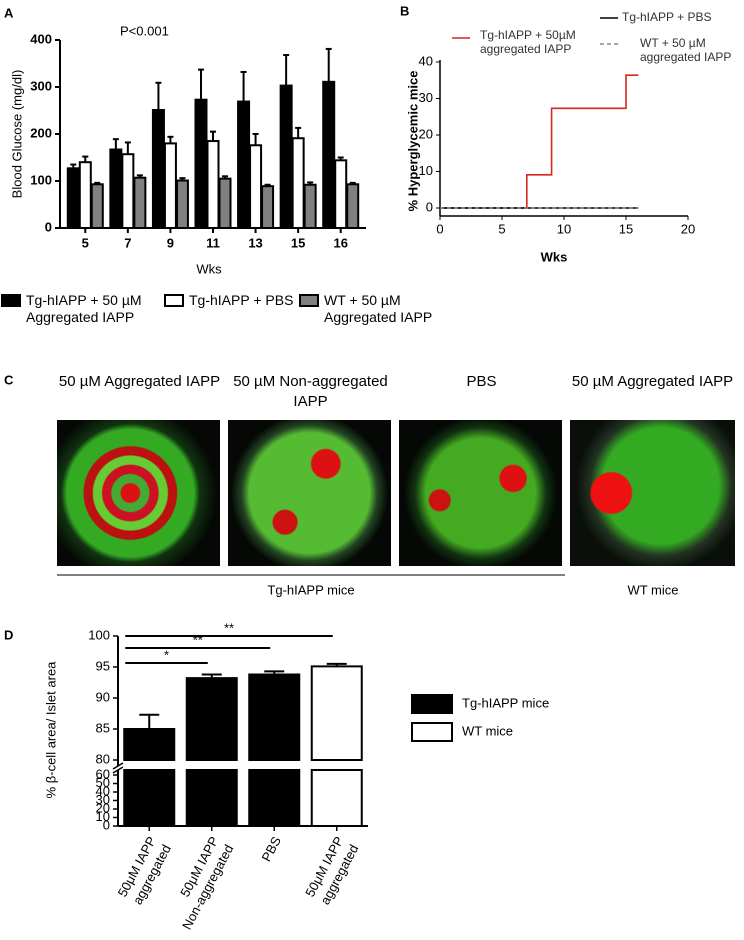  Describe the element at coordinates (505, 702) in the screenshot. I see `legend-label: Tg-hIAPP mice` at that location.